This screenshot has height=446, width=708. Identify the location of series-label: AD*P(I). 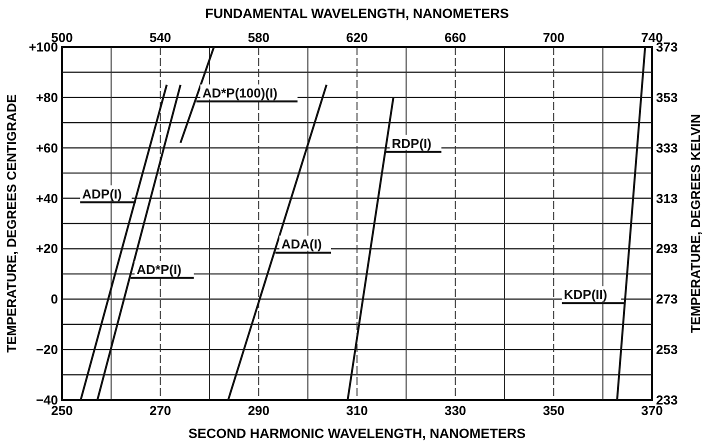
(159, 269).